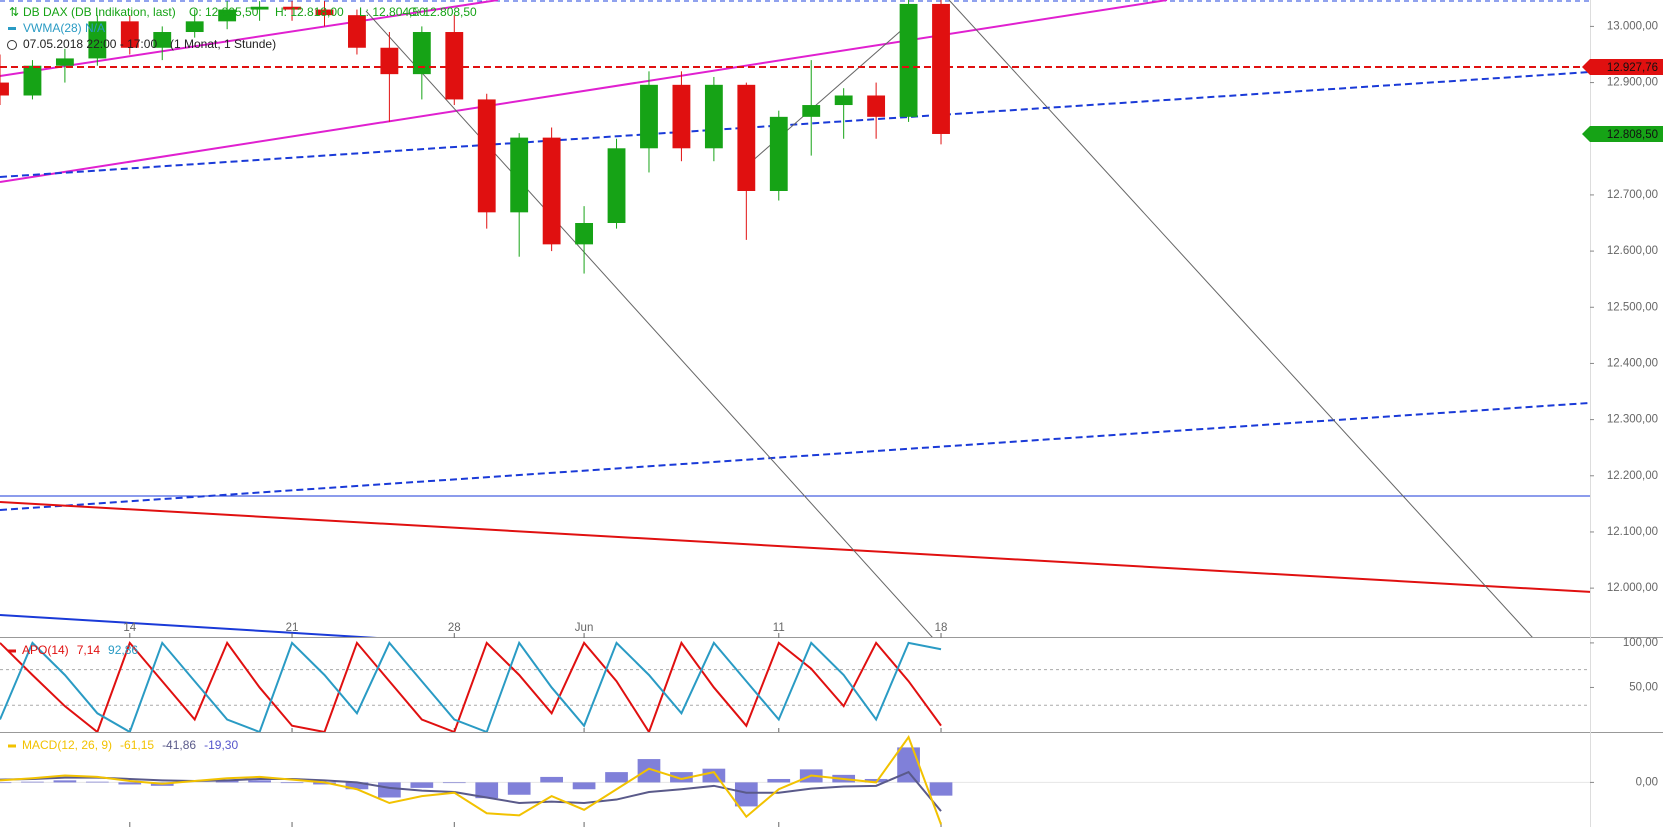  What do you see at coordinates (454, 628) in the screenshot?
I see `x-tick-label: 28` at bounding box center [454, 628].